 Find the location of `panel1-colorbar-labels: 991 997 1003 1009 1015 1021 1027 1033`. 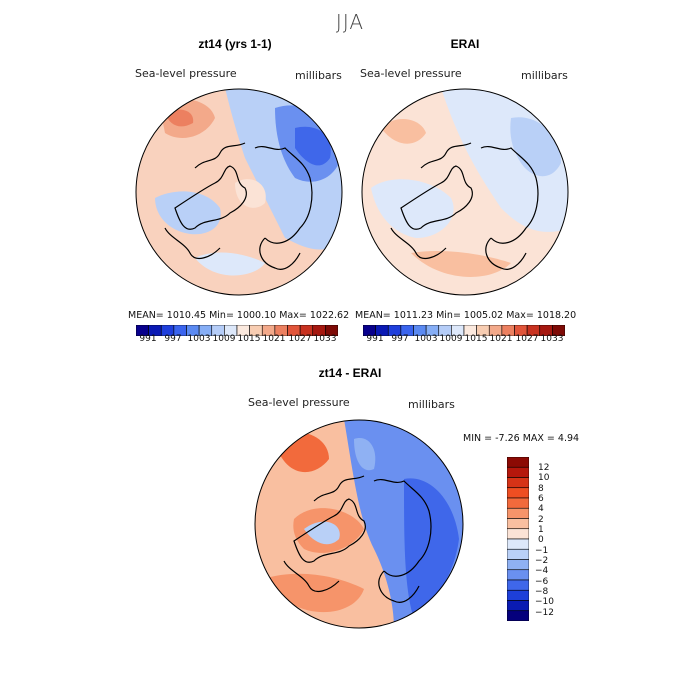

panel1-colorbar-labels: 991 997 1003 1009 1015 1021 1027 1033 is located at coordinates (237, 340).